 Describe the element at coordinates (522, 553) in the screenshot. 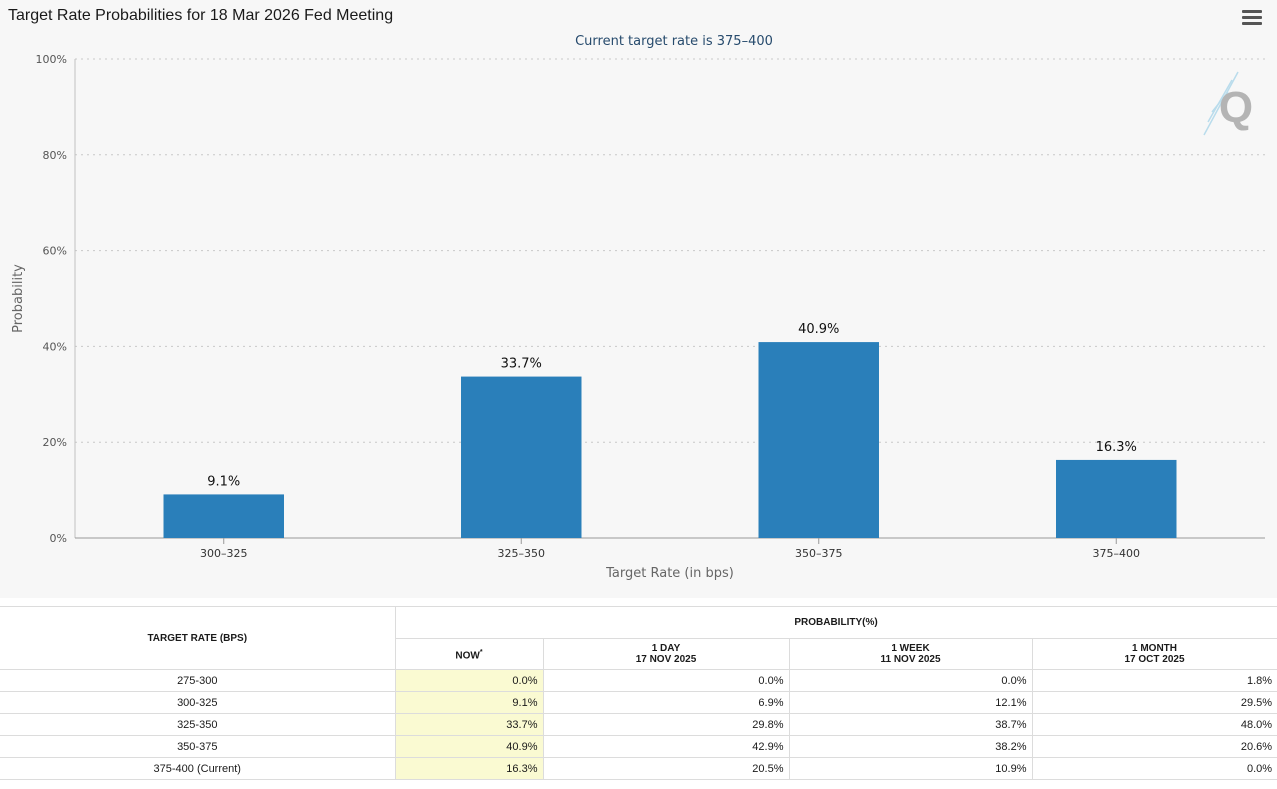

I see `x-tick-label: 325–350` at that location.